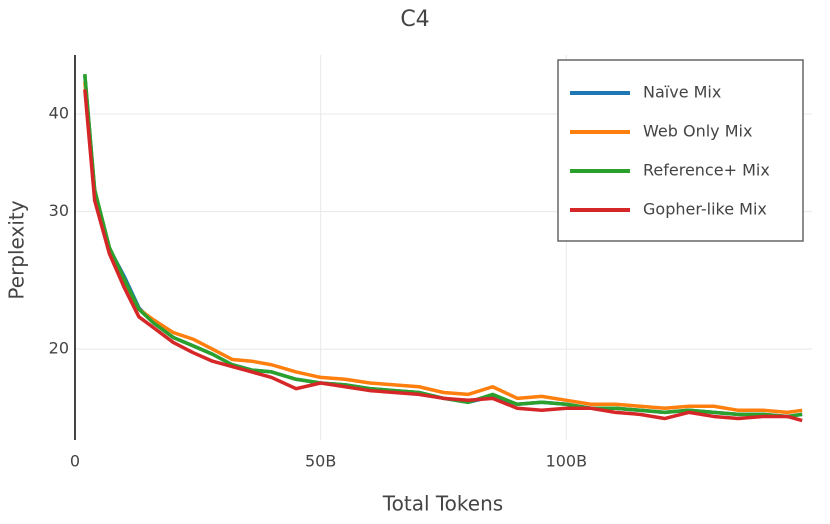 Image resolution: width=830 pixels, height=524 pixels. I want to click on x-tick-label: 100B, so click(567, 461).